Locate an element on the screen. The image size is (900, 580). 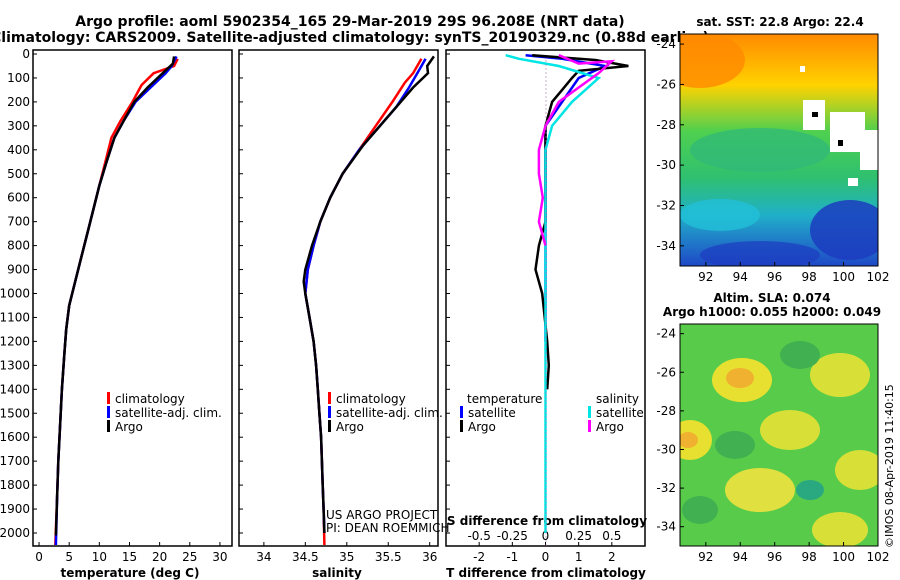
legend-label-satellite: satellite-adj. clim. is located at coordinates (168, 413).